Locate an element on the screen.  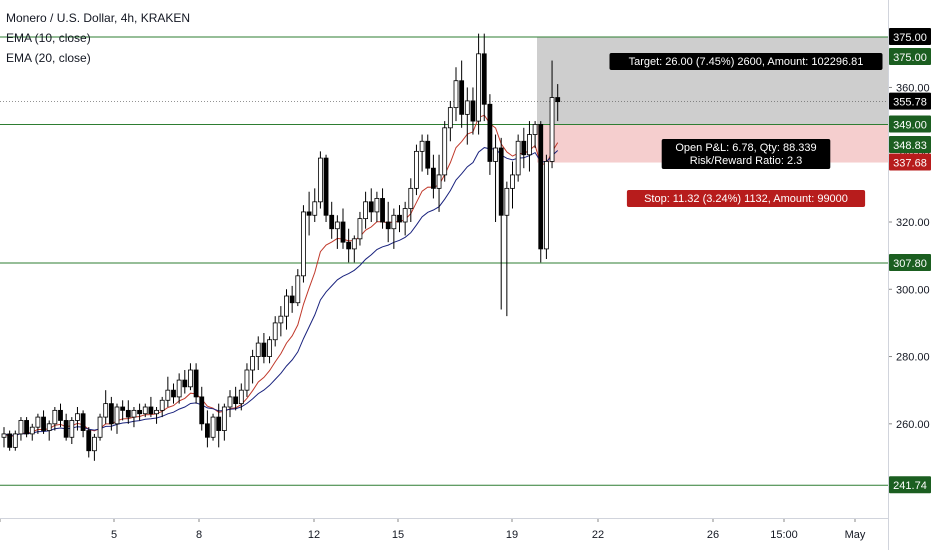
svg-text: 375.00 is located at coordinates (910, 38).